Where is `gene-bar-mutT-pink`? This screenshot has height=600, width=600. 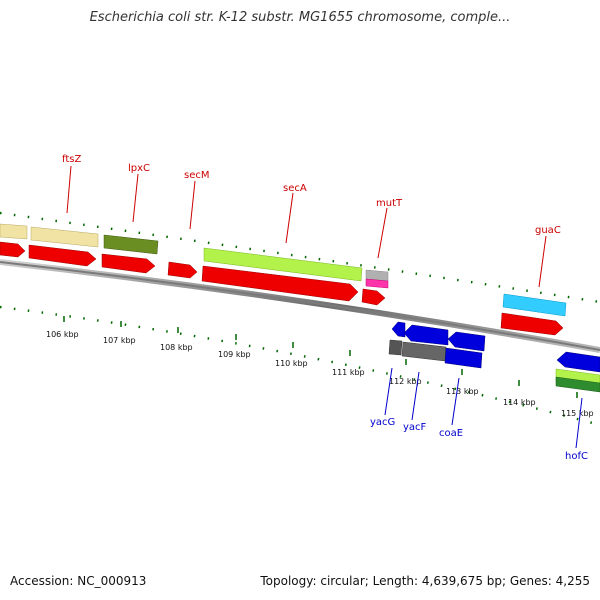
gene-bar-mutT-pink is located at coordinates (377, 283).